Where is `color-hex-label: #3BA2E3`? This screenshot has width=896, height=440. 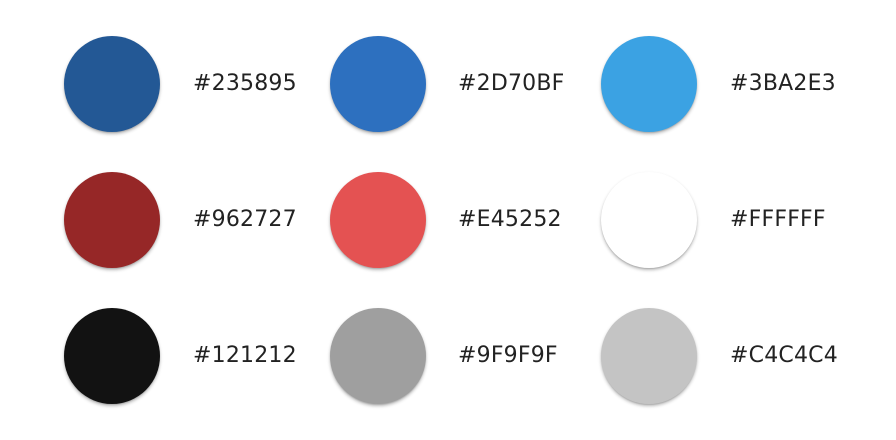
color-hex-label: #3BA2E3 is located at coordinates (783, 83).